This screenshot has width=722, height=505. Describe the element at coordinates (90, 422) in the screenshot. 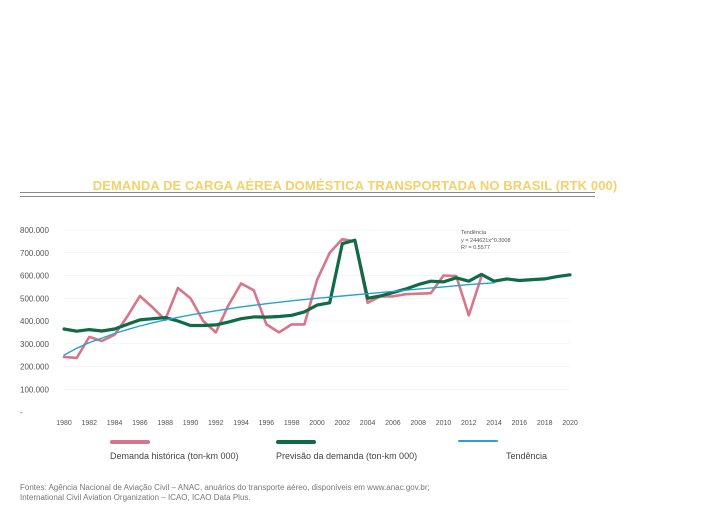

I see `x-tick-label: 1982` at that location.